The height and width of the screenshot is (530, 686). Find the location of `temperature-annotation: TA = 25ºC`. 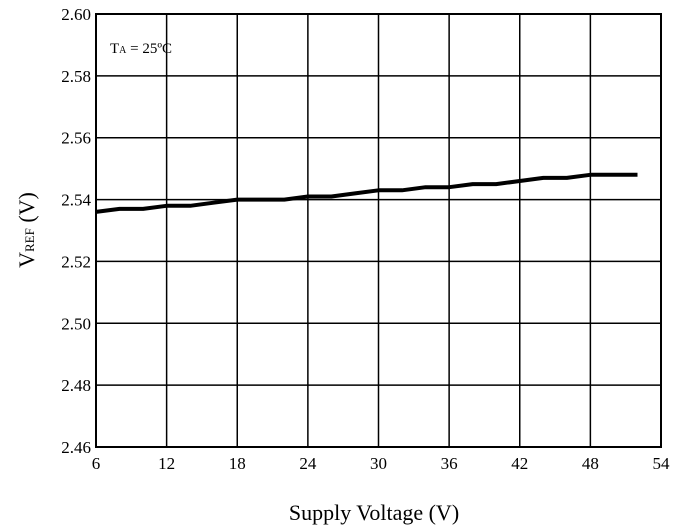

temperature-annotation: TA = 25ºC is located at coordinates (141, 49).